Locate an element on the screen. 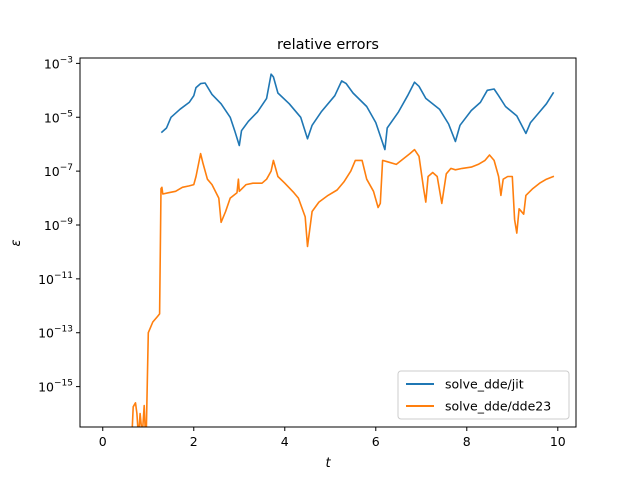  y-tick-label: 10⁻¹¹ is located at coordinates (55, 279).